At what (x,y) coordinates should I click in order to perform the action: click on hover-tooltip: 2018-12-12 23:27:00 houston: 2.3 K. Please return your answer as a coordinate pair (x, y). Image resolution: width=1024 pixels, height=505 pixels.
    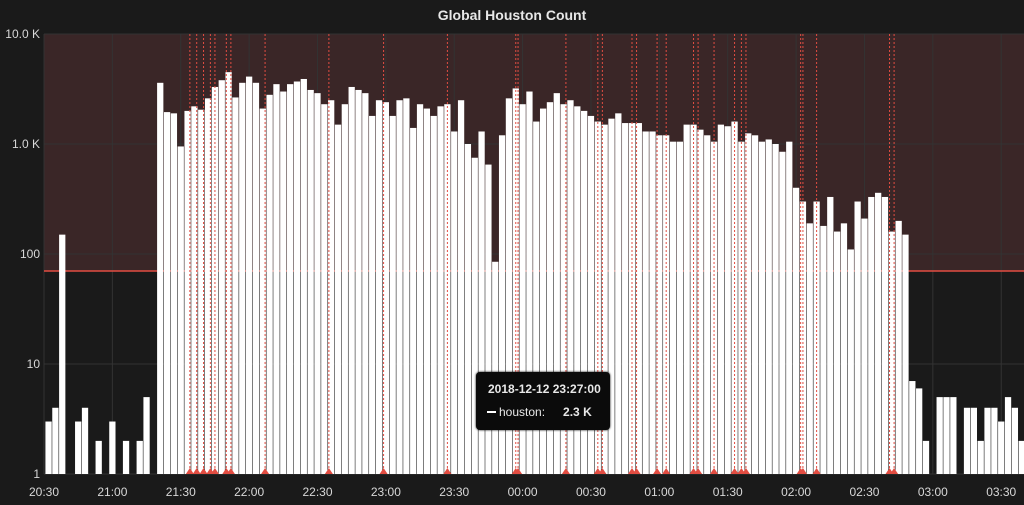
    Looking at the image, I should click on (543, 401).